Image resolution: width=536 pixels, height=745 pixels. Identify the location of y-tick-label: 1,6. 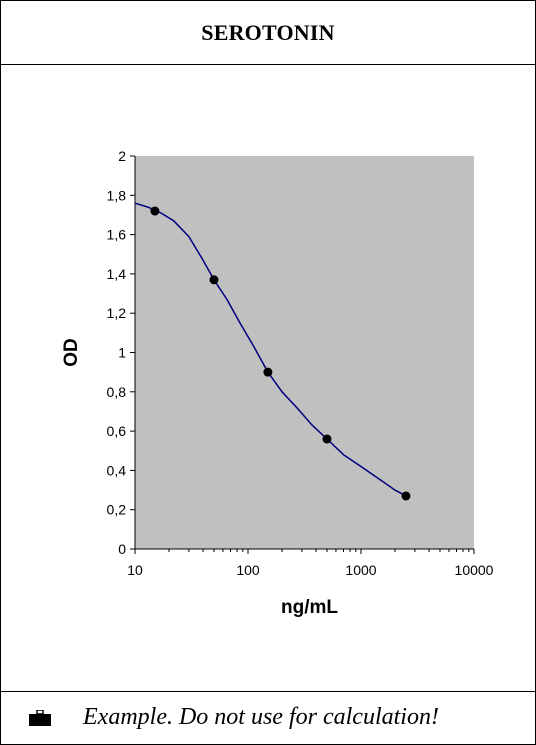
(117, 235).